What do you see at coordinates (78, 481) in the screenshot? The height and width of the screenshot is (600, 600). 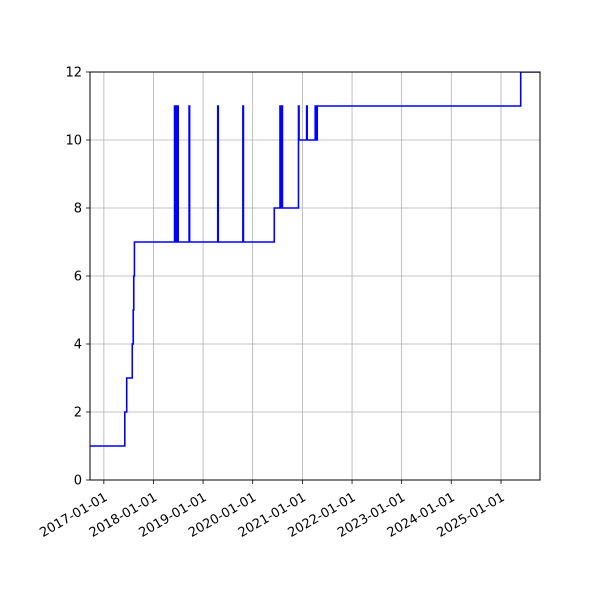 I see `y-tick-label: 0` at bounding box center [78, 481].